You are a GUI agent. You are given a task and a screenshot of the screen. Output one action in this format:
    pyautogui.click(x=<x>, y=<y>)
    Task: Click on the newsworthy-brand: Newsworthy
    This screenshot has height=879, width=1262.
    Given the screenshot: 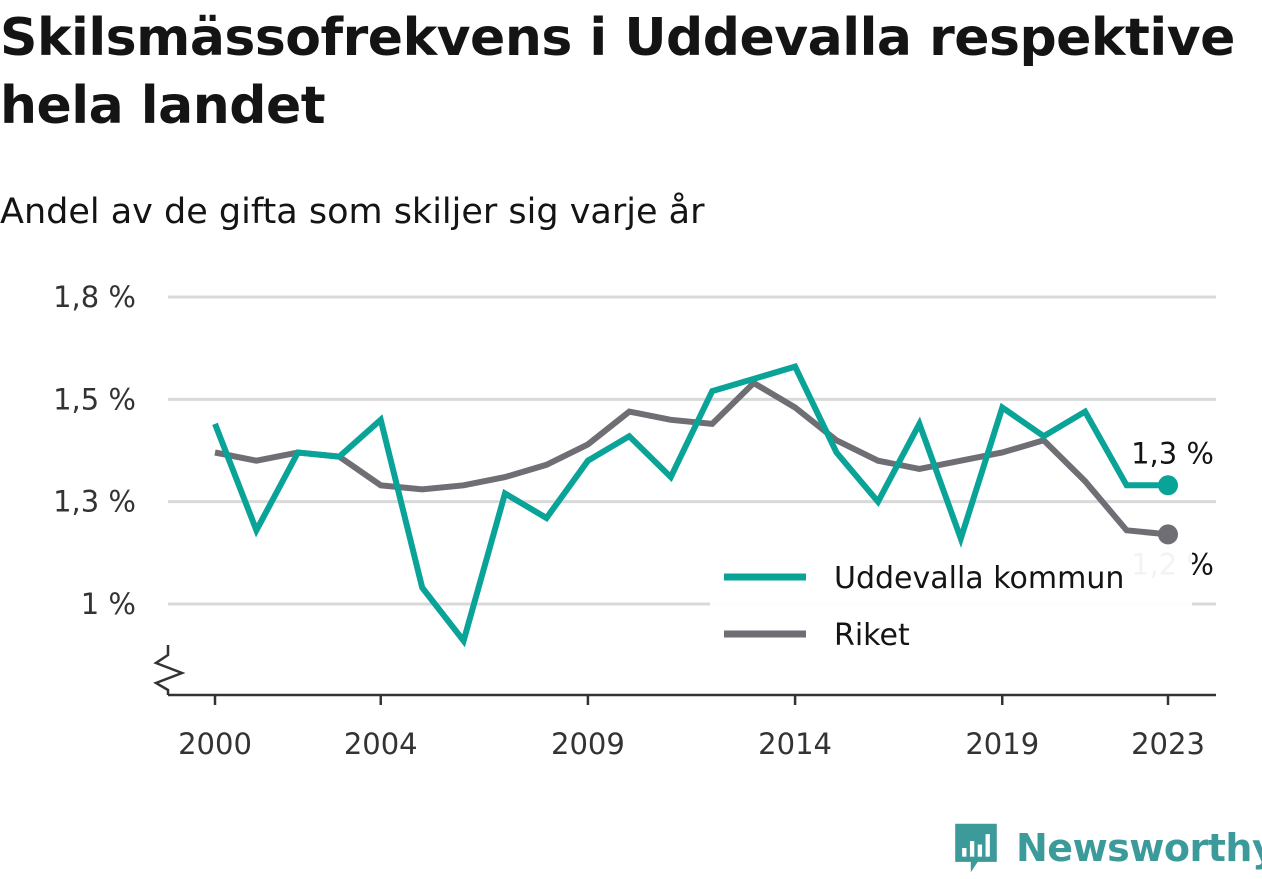 What is the action you would take?
    pyautogui.click(x=1106, y=848)
    